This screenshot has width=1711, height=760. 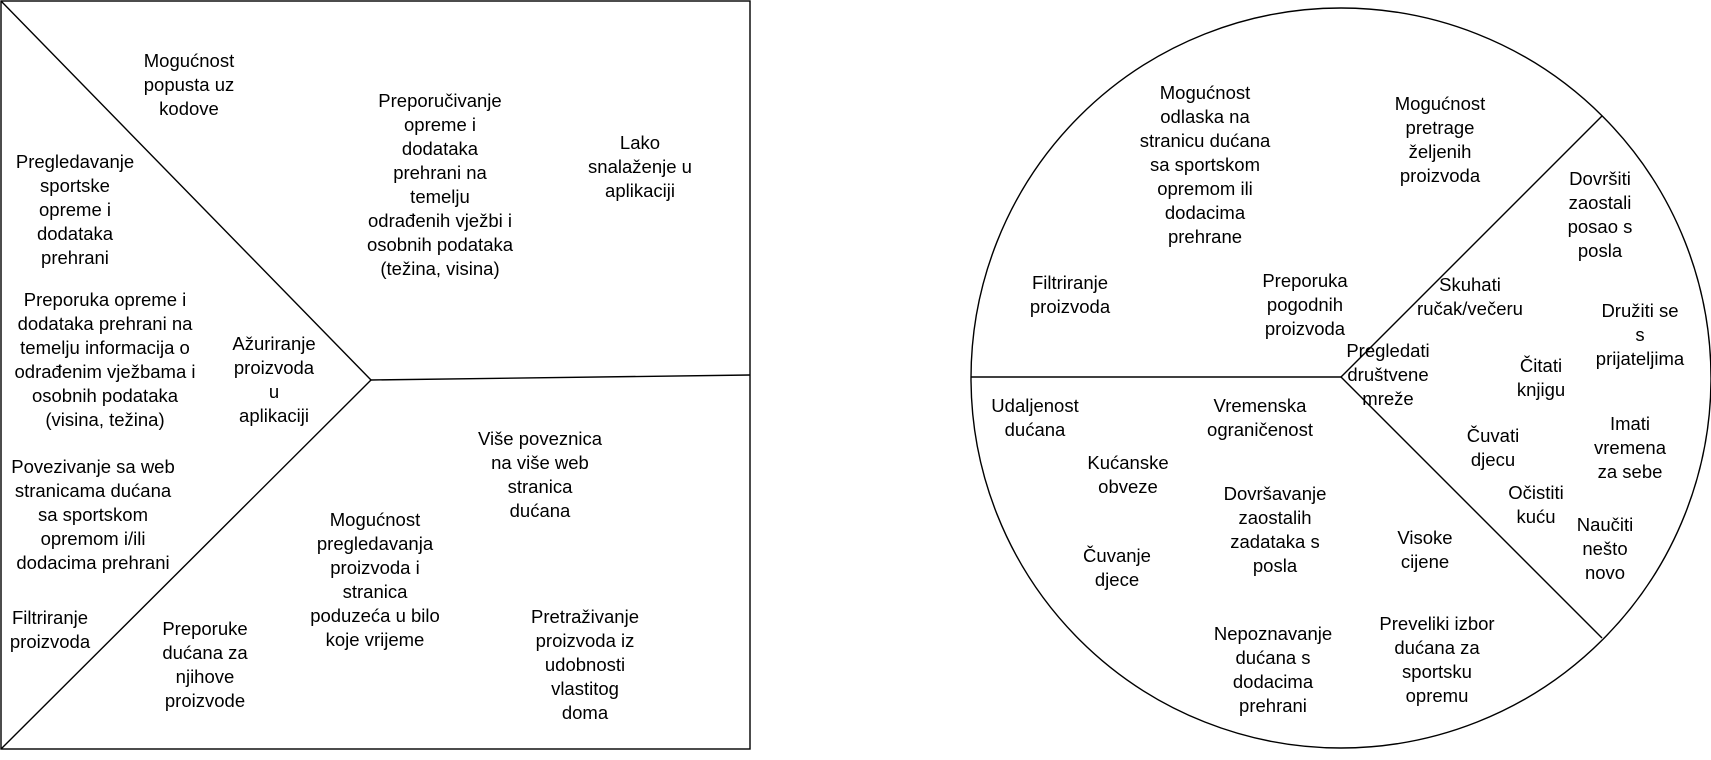 What do you see at coordinates (1541, 377) in the screenshot?
I see `job-read-book: Čitati knjigu` at bounding box center [1541, 377].